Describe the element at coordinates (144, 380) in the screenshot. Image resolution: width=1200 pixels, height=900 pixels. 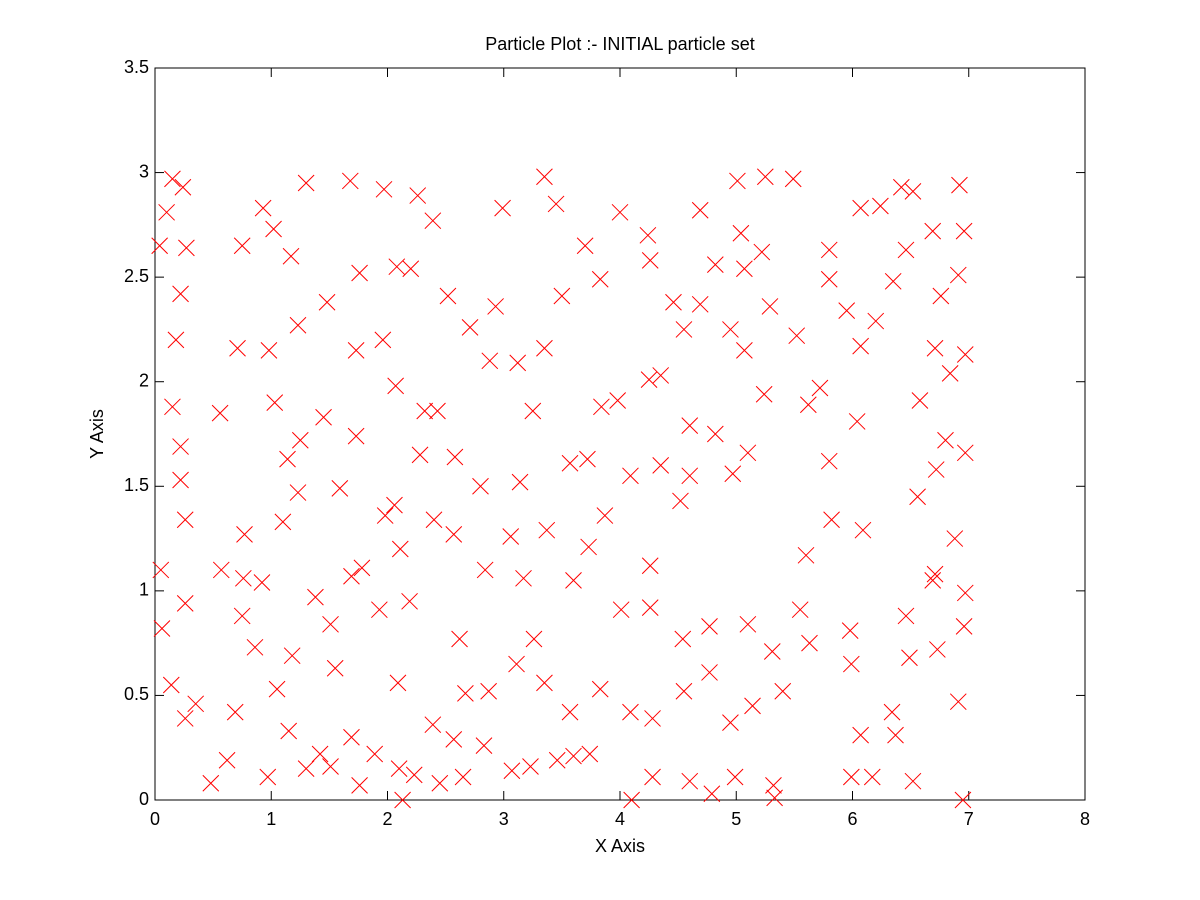
I see `y-tick-label: 2` at that location.